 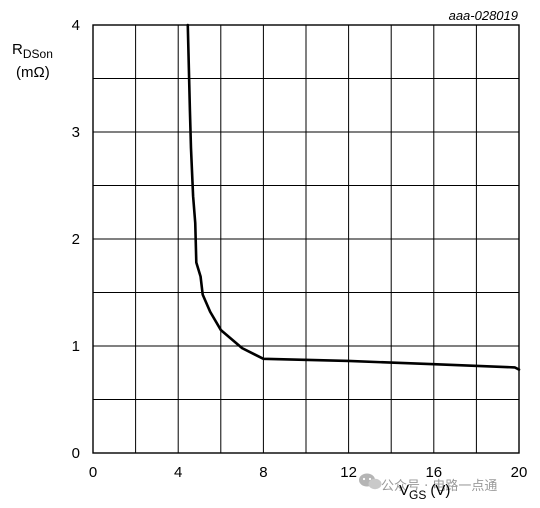 What do you see at coordinates (38, 54) in the screenshot?
I see `y-axis-subscript: DSon` at bounding box center [38, 54].